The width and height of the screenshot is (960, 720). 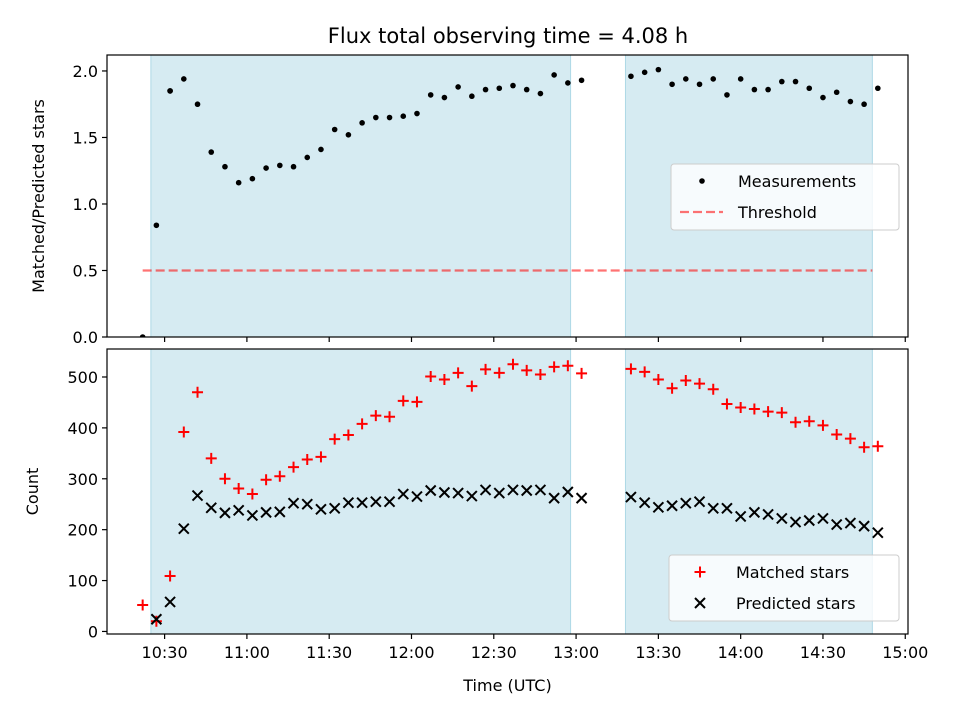 What do you see at coordinates (702, 181) in the screenshot?
I see `legend-marker-measurements` at bounding box center [702, 181].